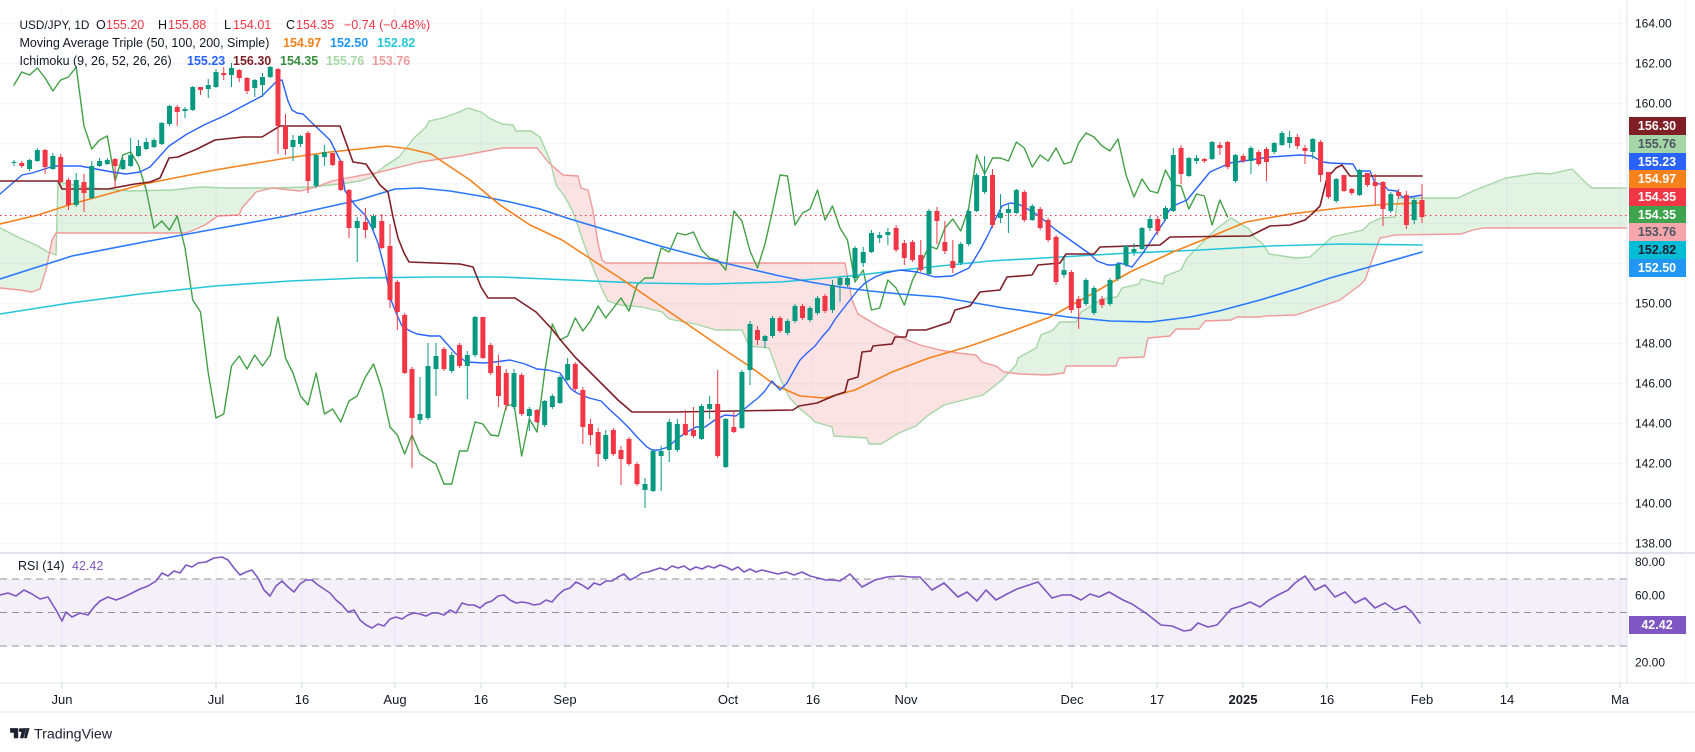 The image size is (1695, 752). What do you see at coordinates (1653, 344) in the screenshot?
I see `svg-text: 148.00` at bounding box center [1653, 344].